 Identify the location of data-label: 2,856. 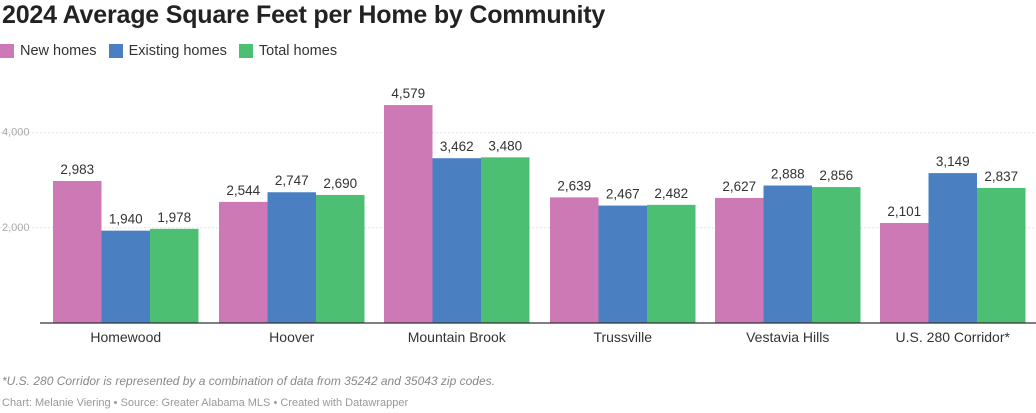
(836, 175).